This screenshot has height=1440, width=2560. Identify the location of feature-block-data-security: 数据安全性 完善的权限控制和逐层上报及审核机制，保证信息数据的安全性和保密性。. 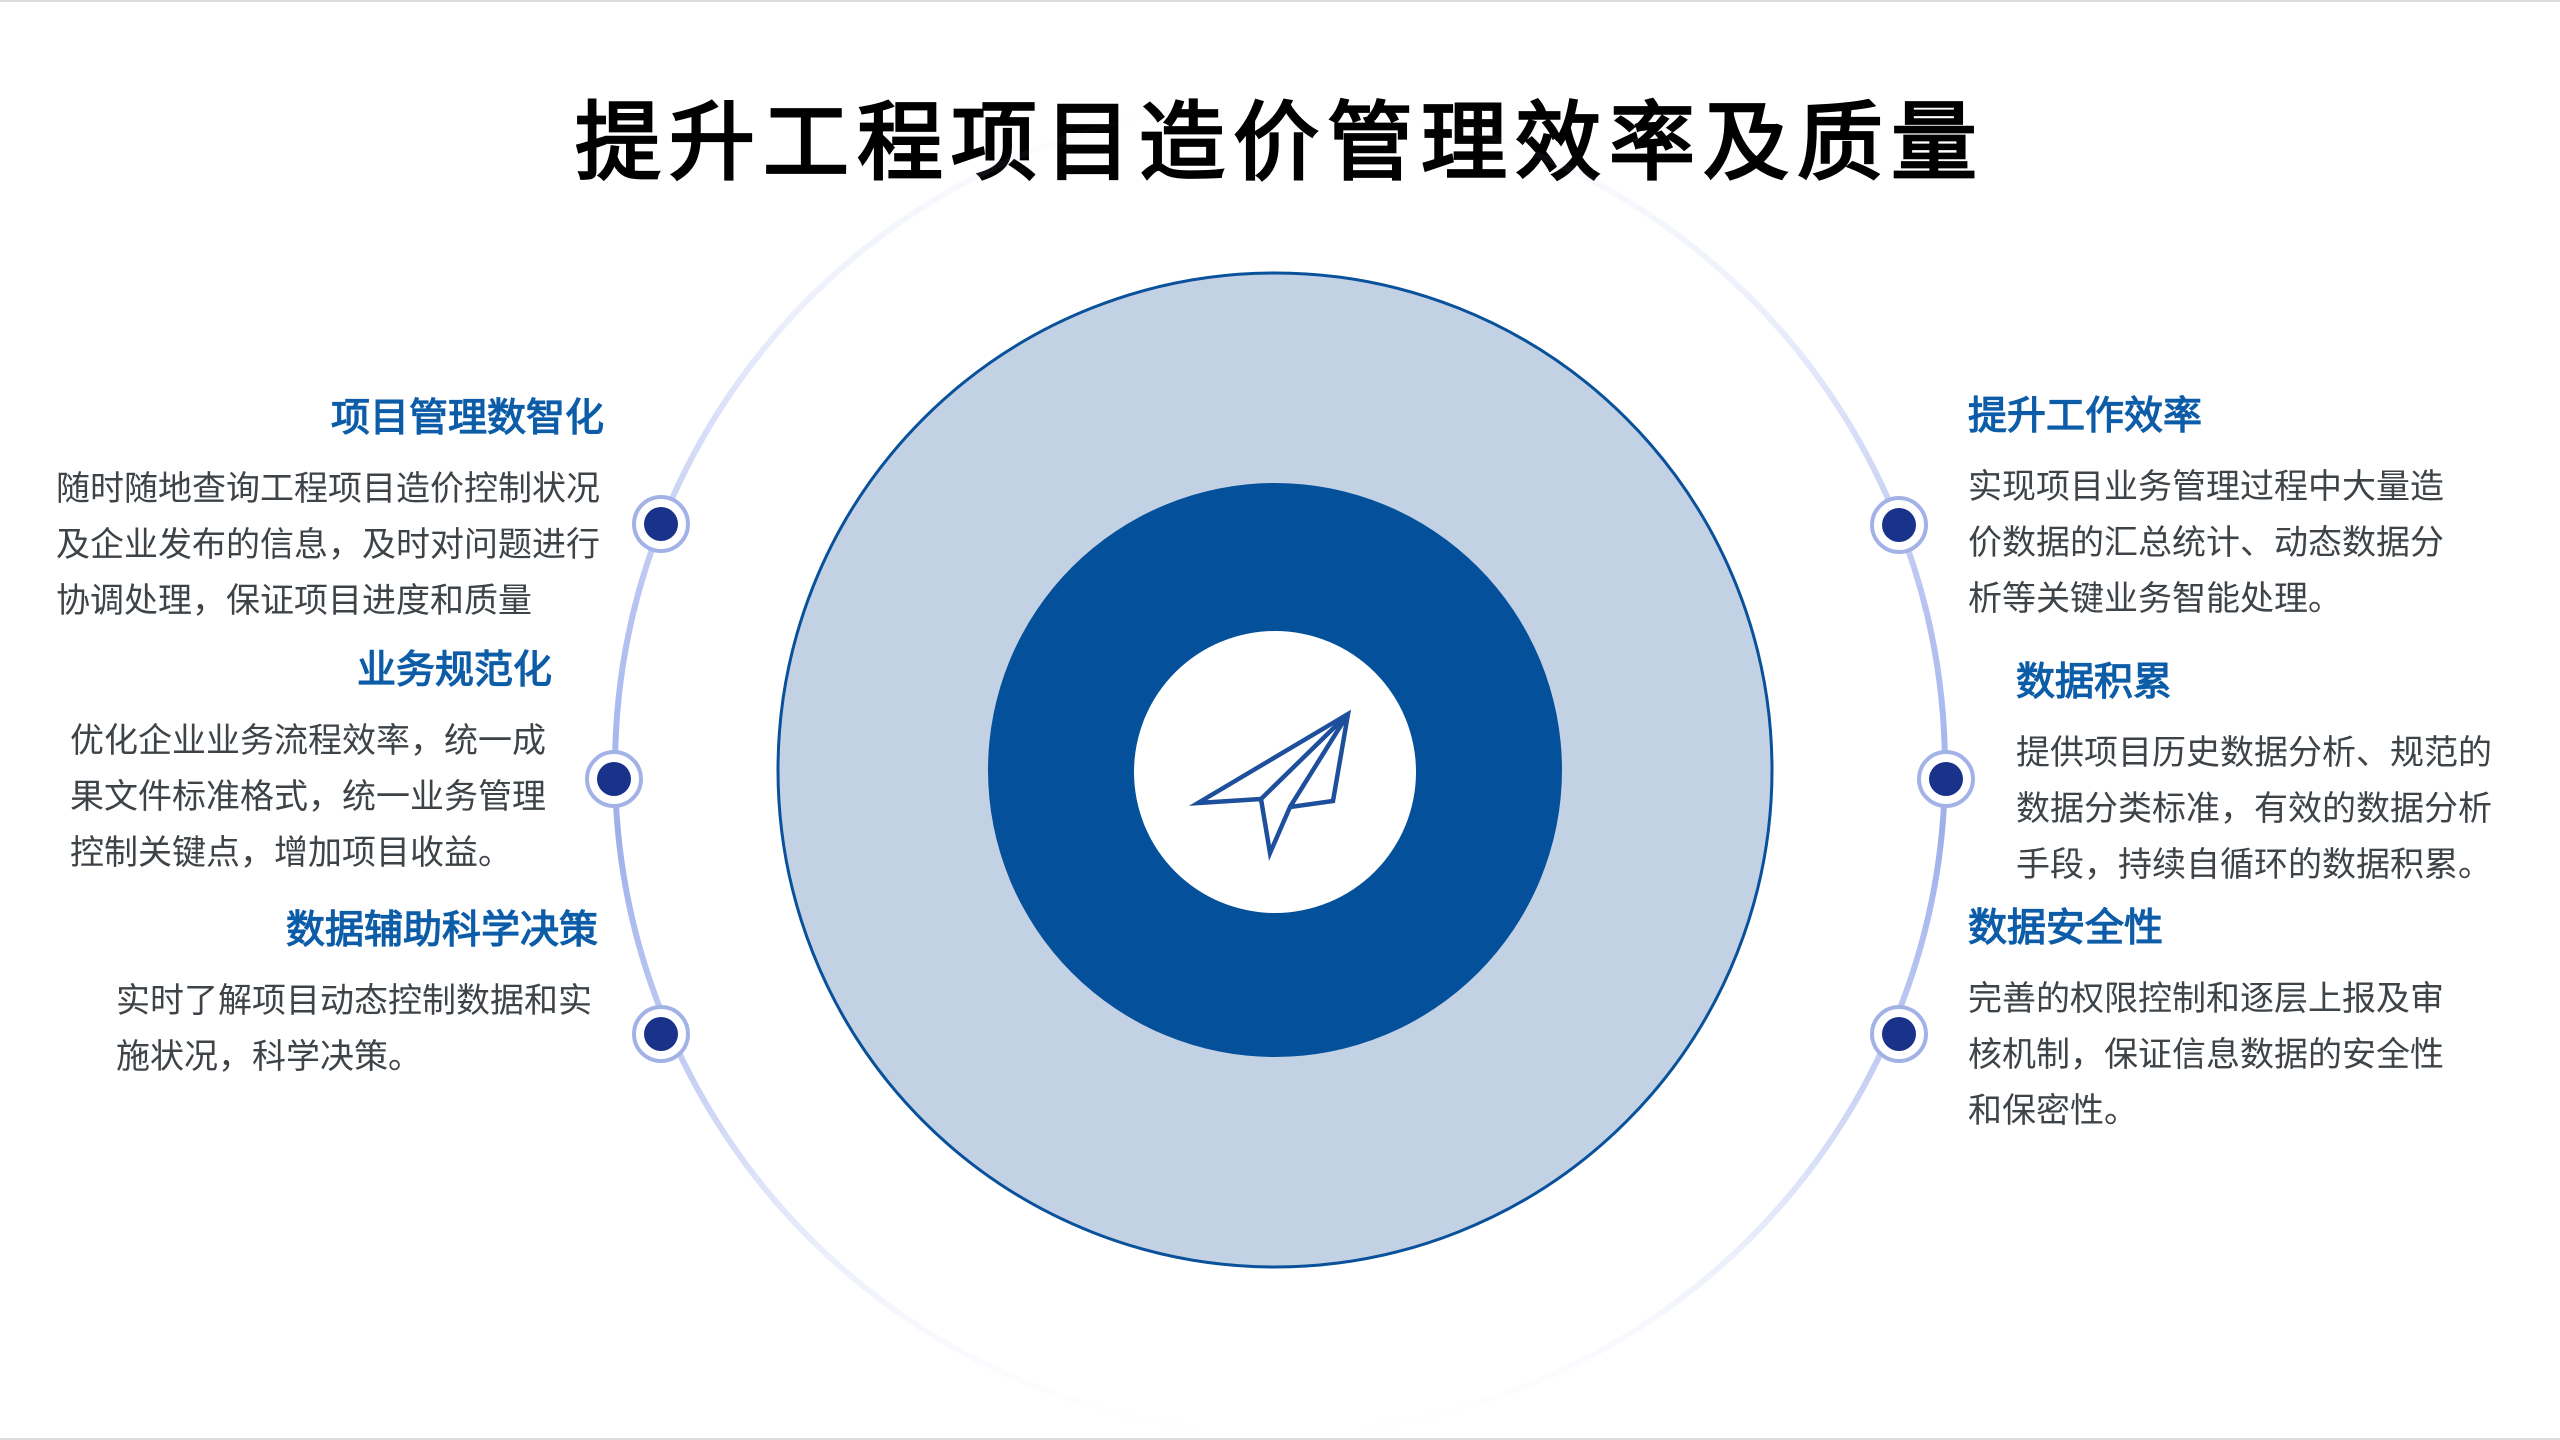
(2211, 1022).